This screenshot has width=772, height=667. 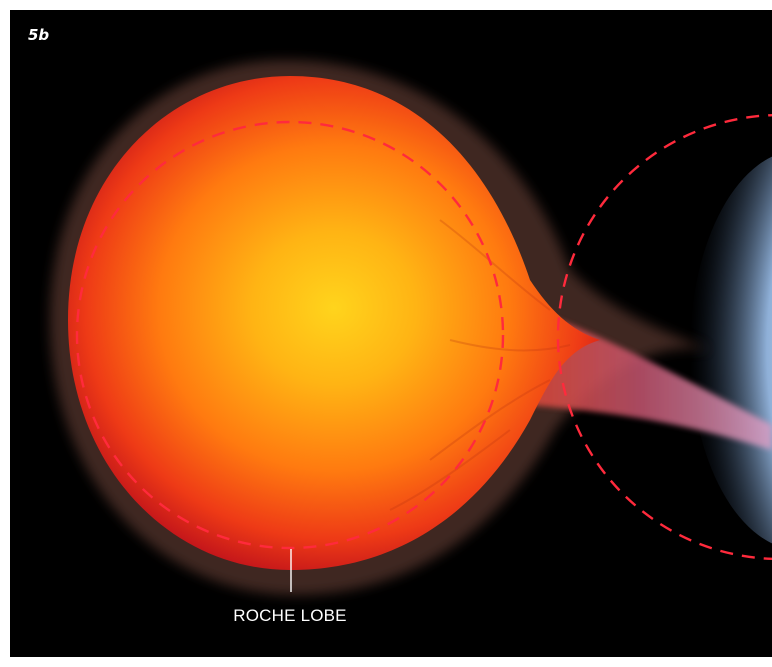 I want to click on figure-panel-label: 5b, so click(x=39, y=35).